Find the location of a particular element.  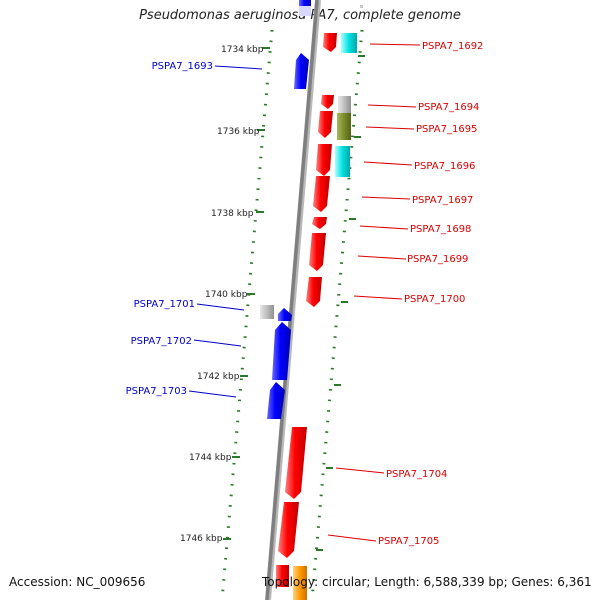

gene-label-PSPA7_1696: PSPA7_1696 is located at coordinates (444, 166).